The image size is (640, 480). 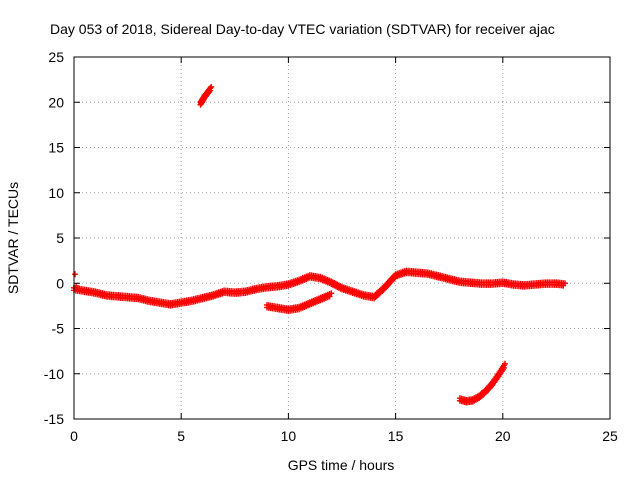 I want to click on y-tick-label: -15, so click(x=54, y=419).